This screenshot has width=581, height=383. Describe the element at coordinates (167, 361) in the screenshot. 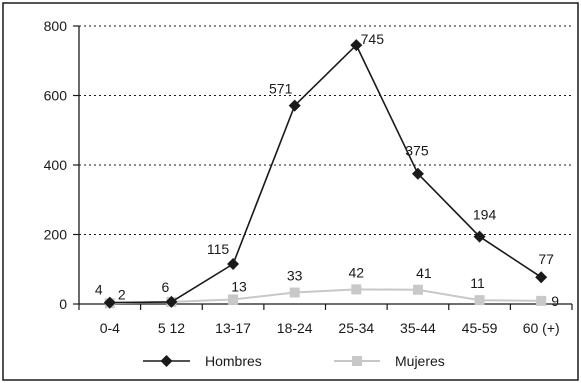

I see `legend-marker-hombres` at that location.